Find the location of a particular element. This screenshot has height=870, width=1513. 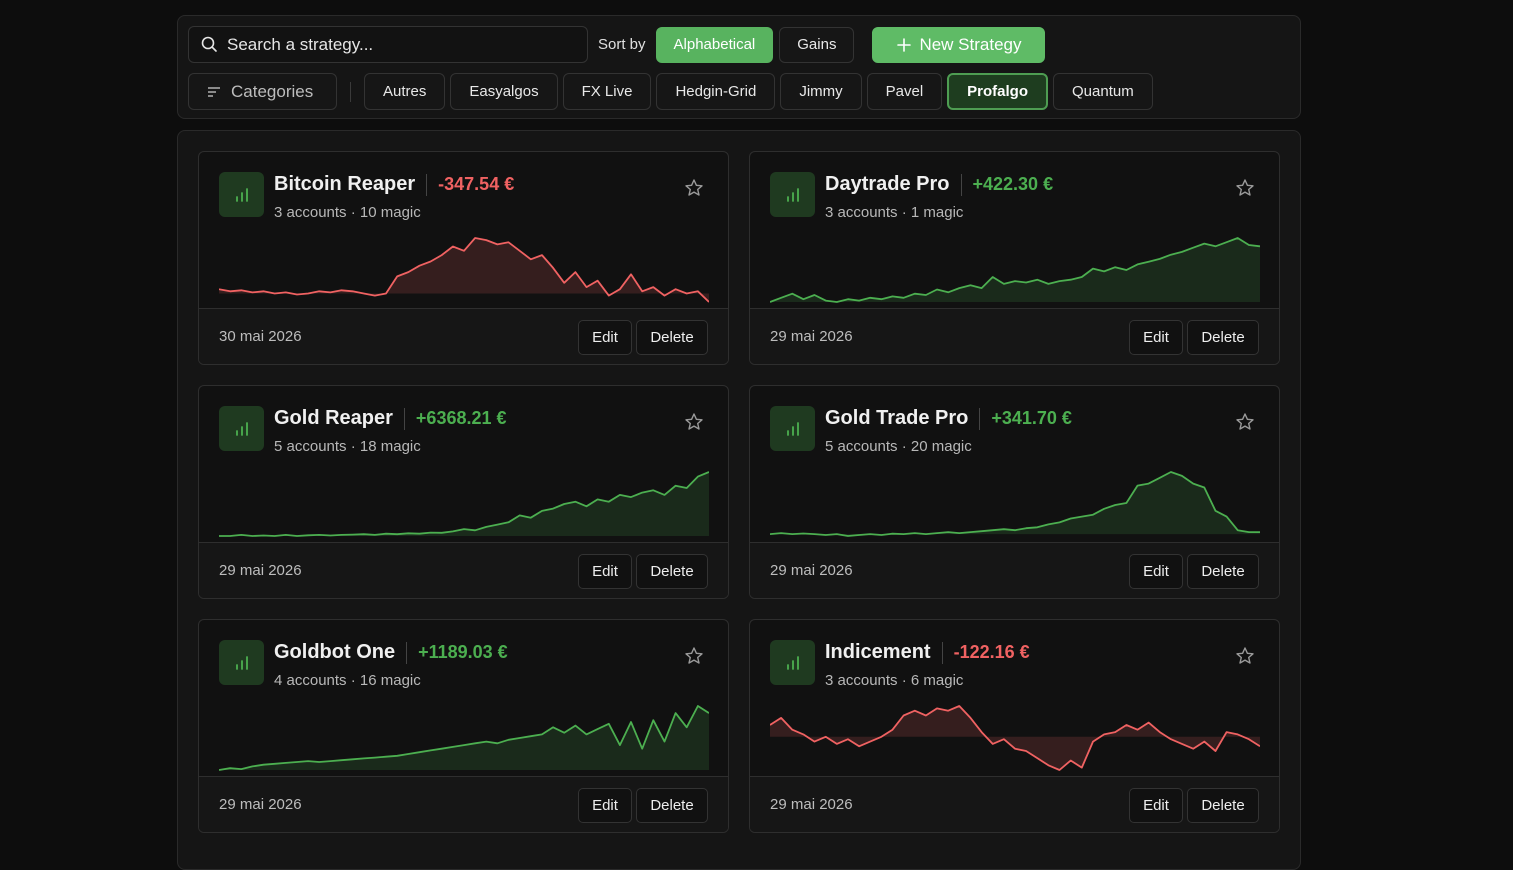

strategy-title: Indicement -122.16 € is located at coordinates (927, 652).